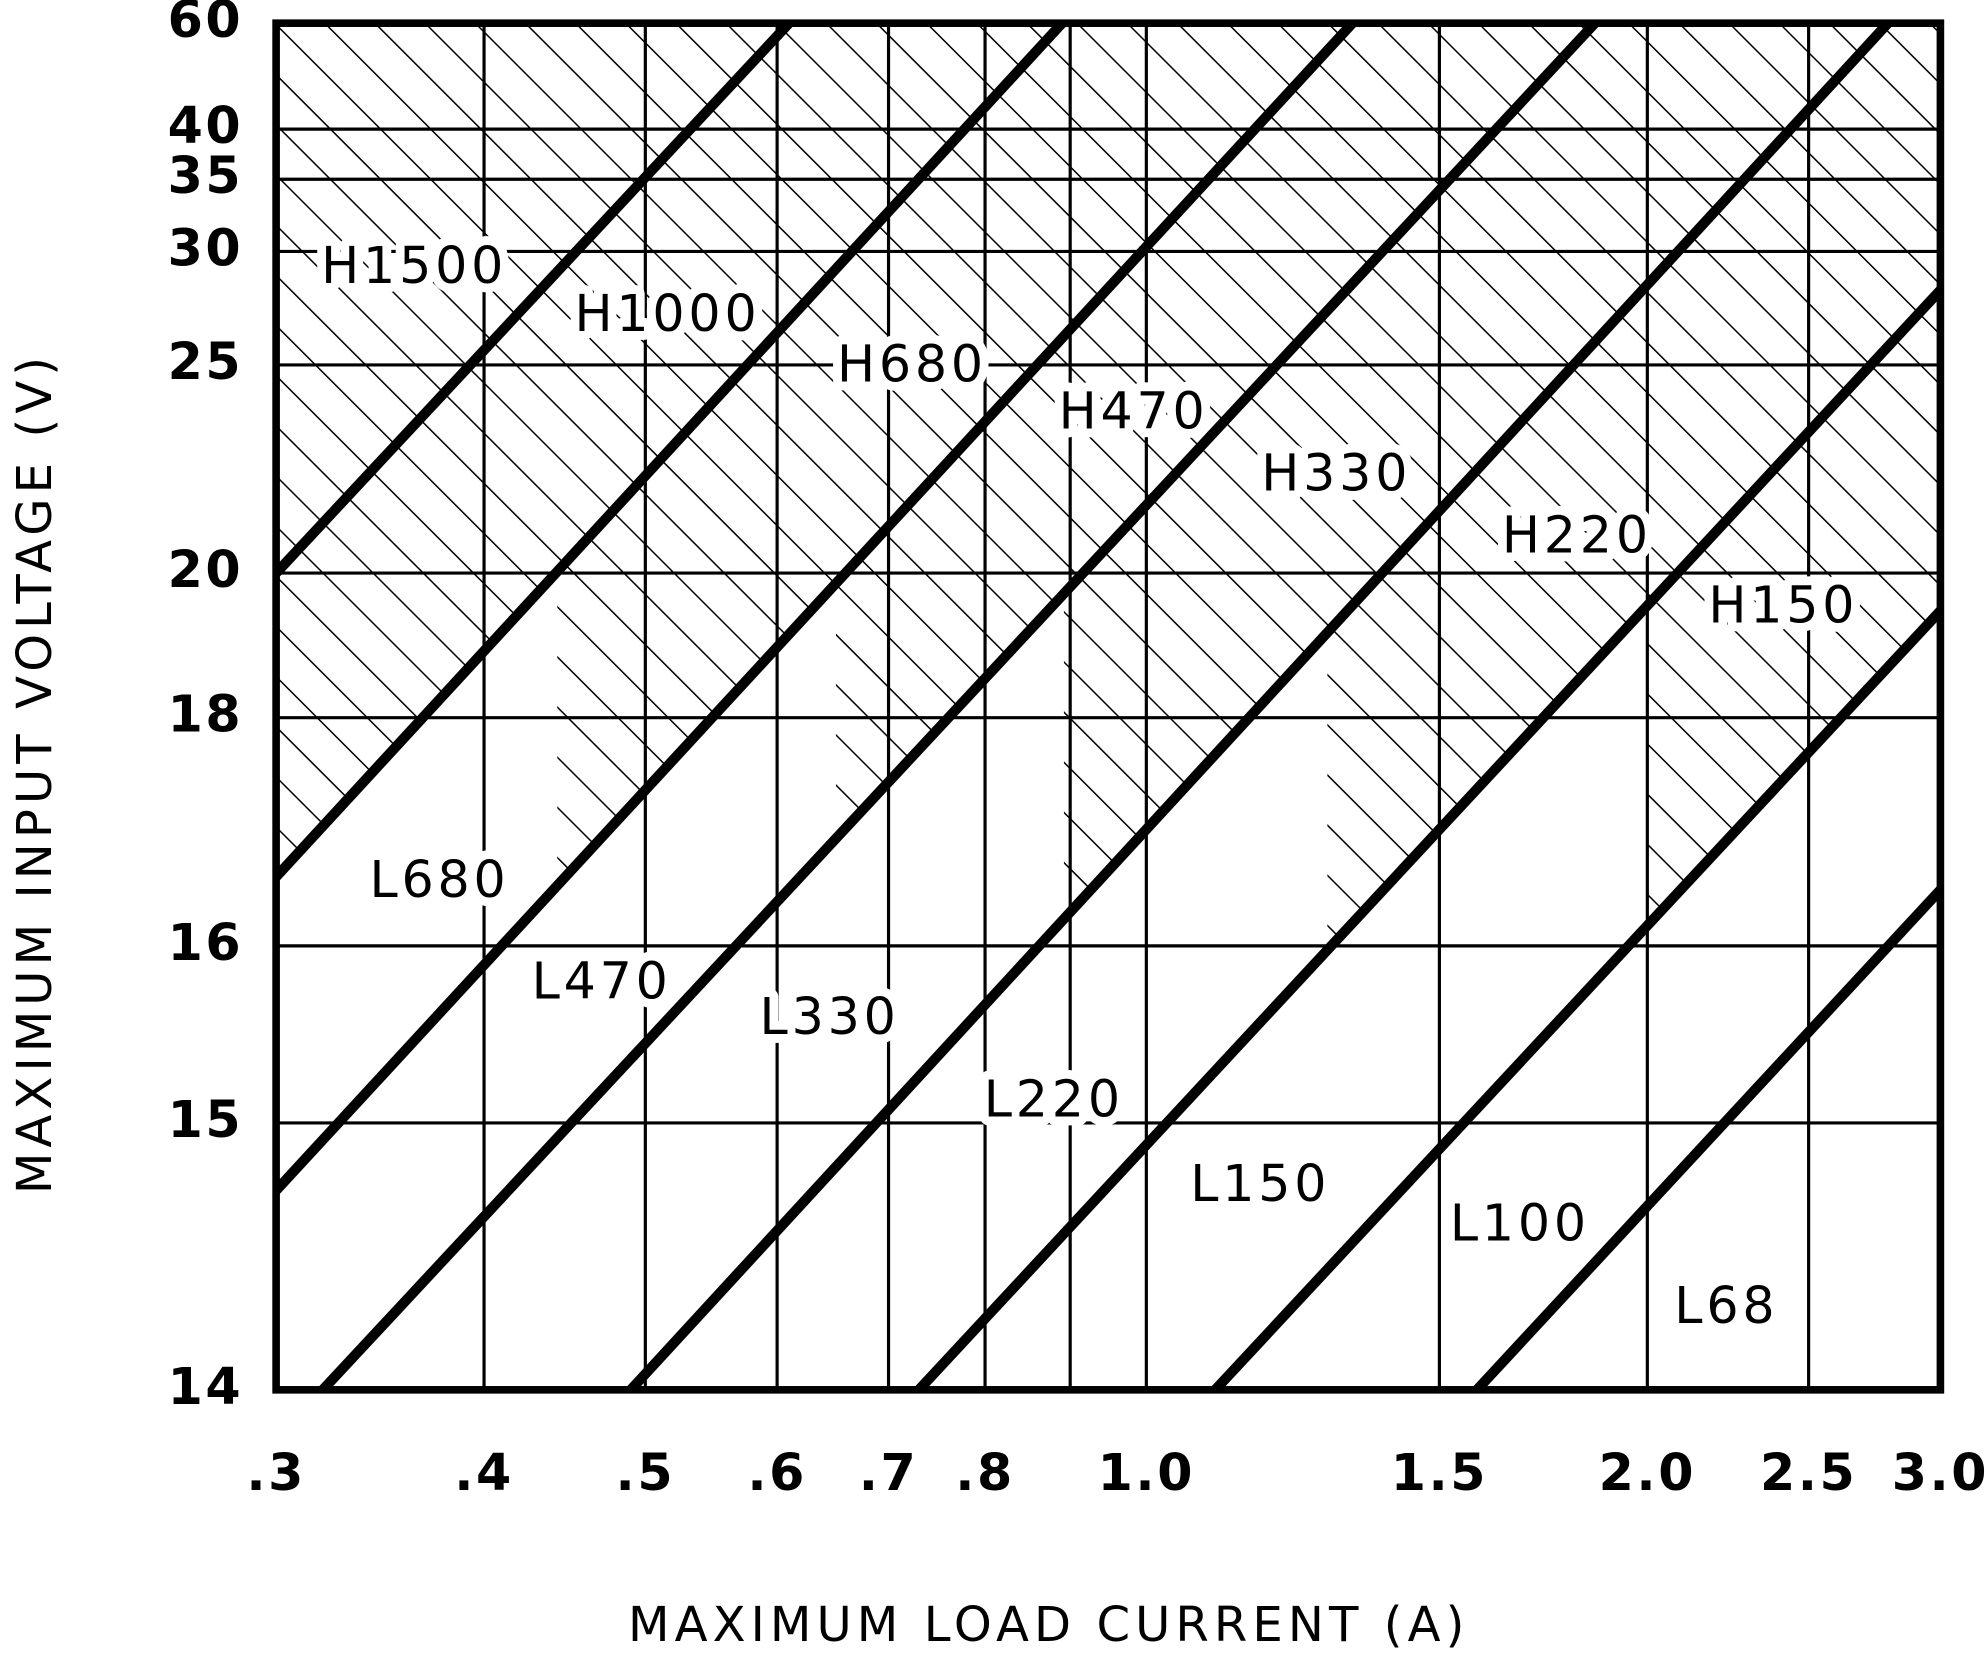  What do you see at coordinates (667, 313) in the screenshot?
I see `region-label: H1000` at bounding box center [667, 313].